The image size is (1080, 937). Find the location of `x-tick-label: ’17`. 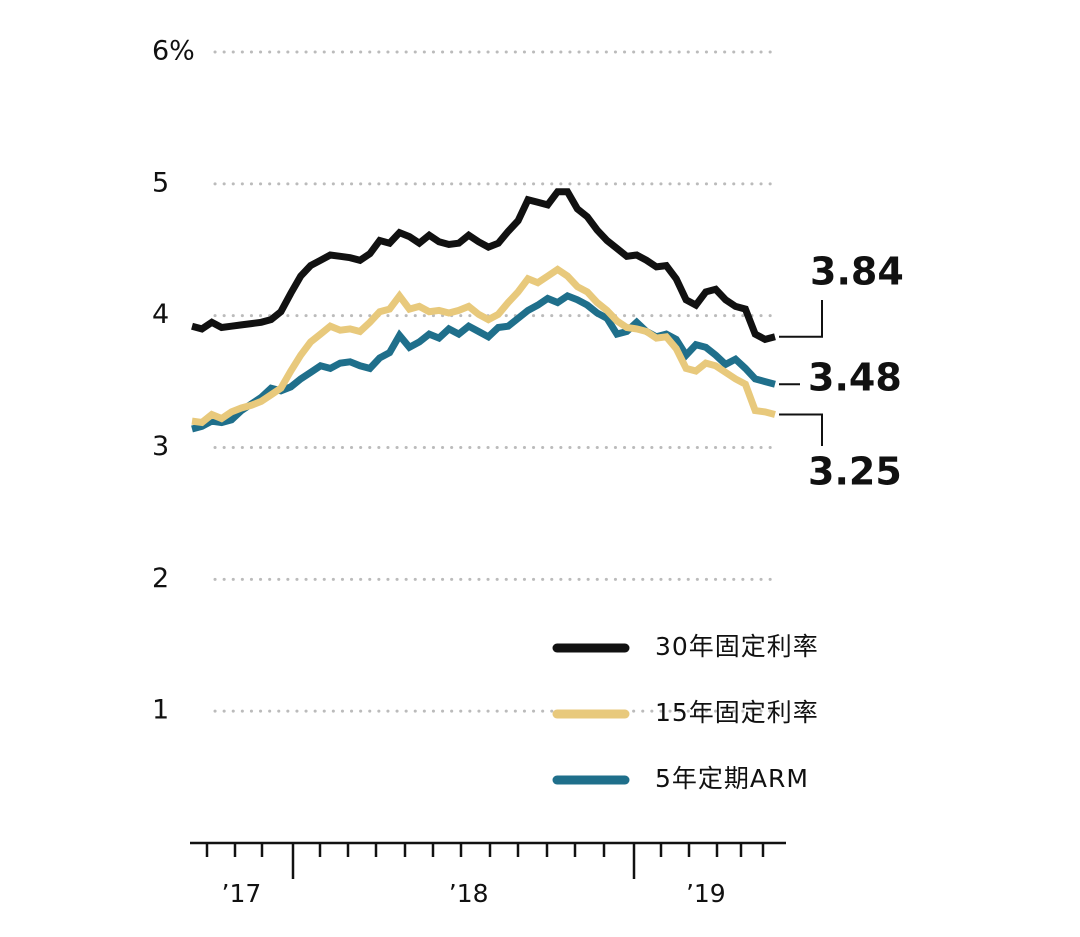

x-tick-label: ’17 is located at coordinates (242, 893).